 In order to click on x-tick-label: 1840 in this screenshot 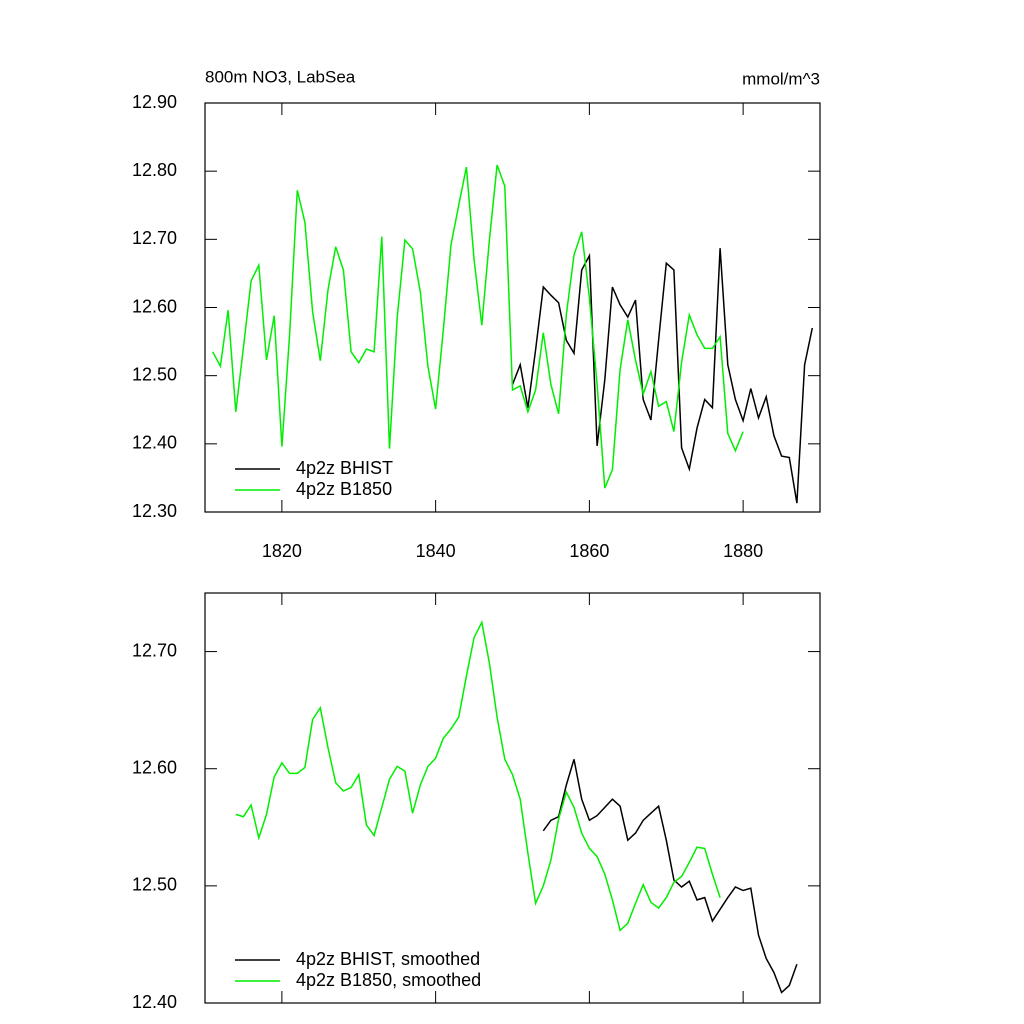, I will do `click(436, 551)`.